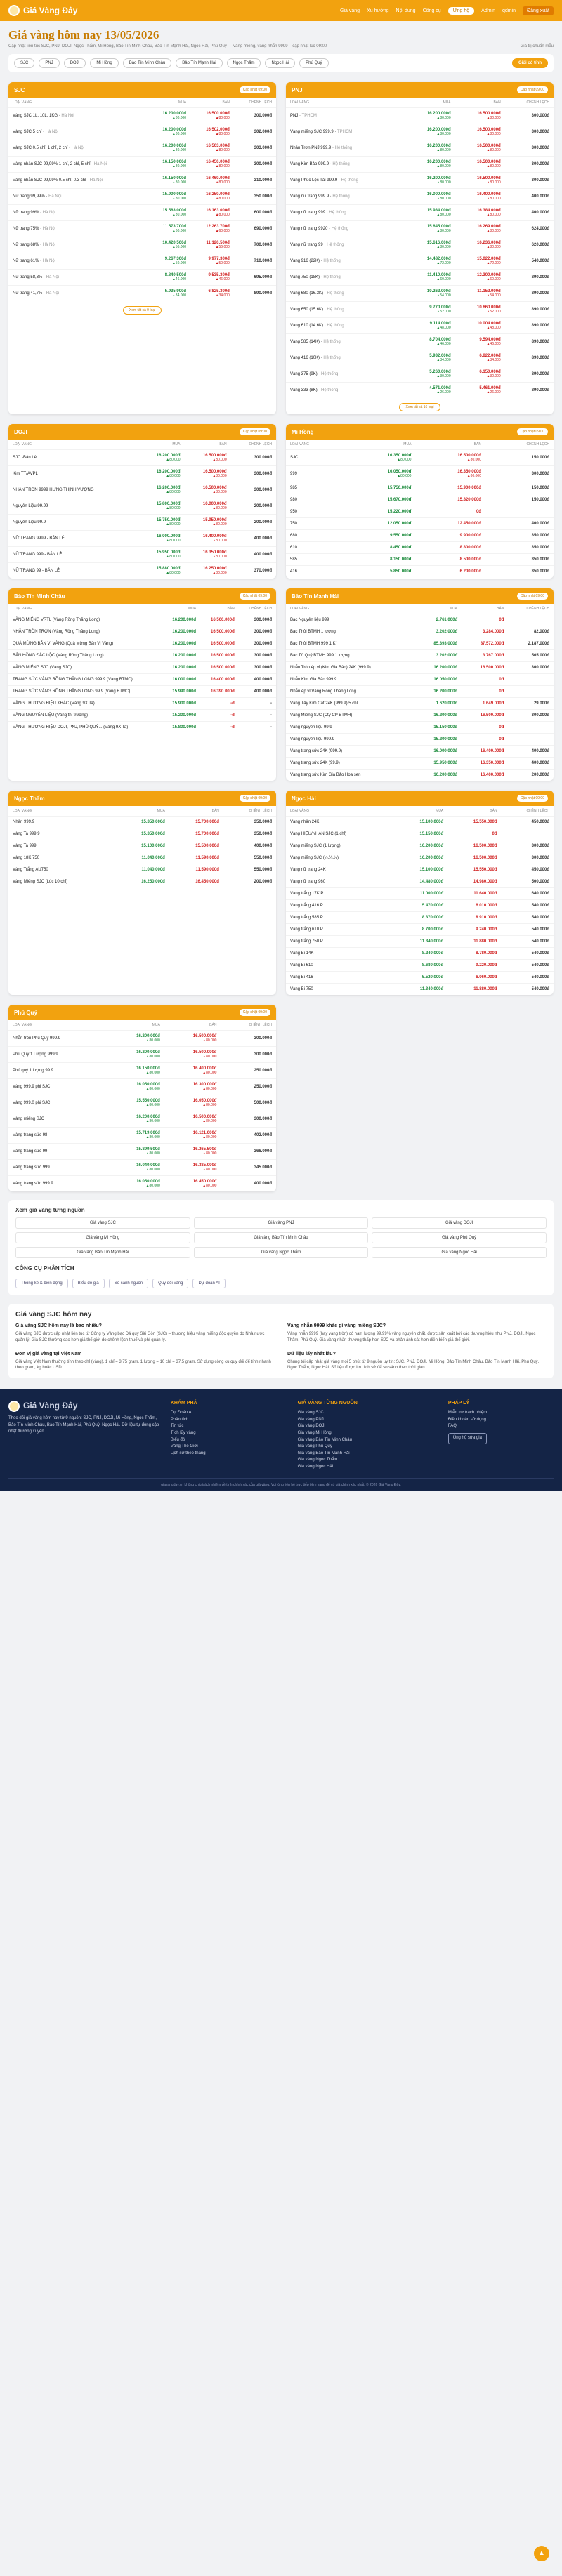  I want to click on table-row: Vàng Bi 610 8.680.000đ 9.220.000đ 540.000đ, so click(420, 965).